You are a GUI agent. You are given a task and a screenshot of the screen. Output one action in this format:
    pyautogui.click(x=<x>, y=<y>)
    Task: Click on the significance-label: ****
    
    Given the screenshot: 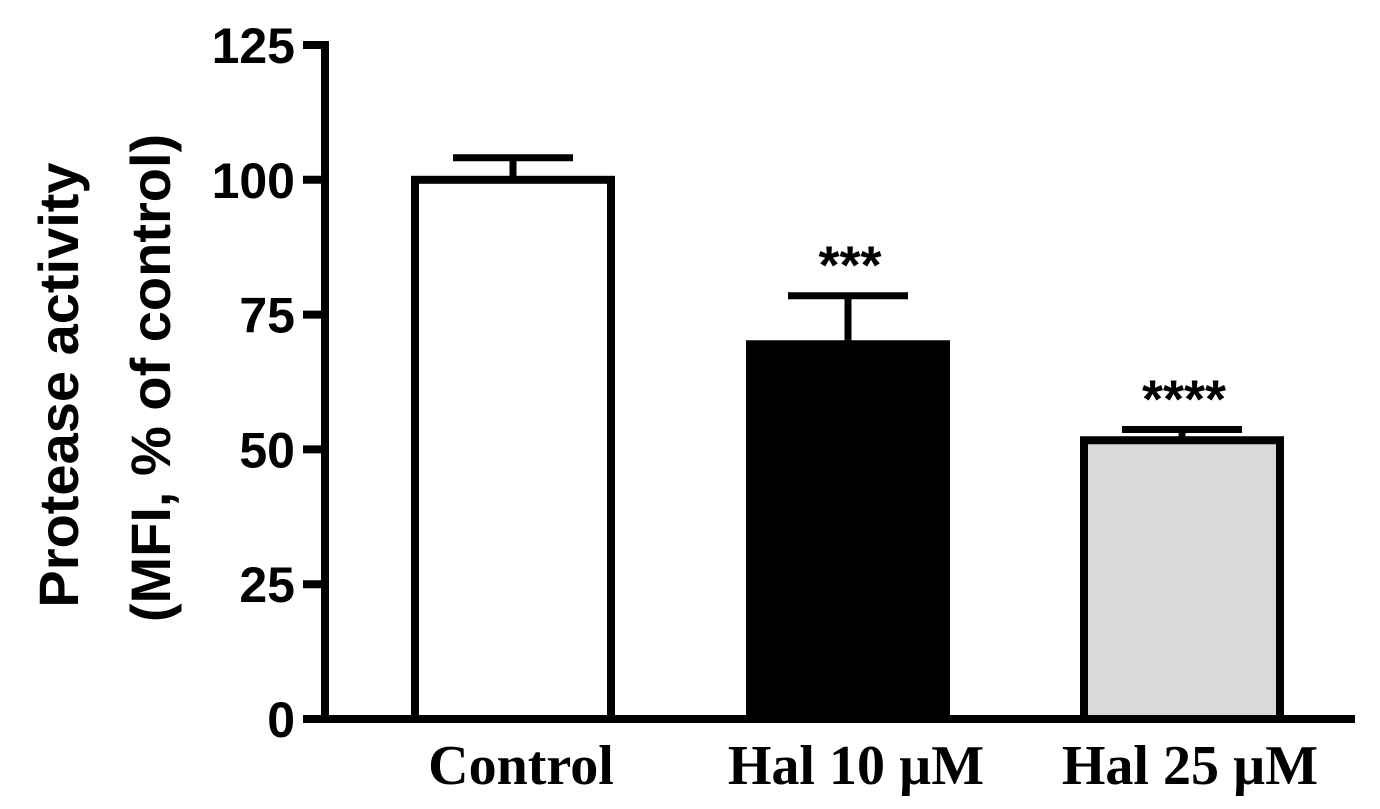 What is the action you would take?
    pyautogui.click(x=1184, y=399)
    